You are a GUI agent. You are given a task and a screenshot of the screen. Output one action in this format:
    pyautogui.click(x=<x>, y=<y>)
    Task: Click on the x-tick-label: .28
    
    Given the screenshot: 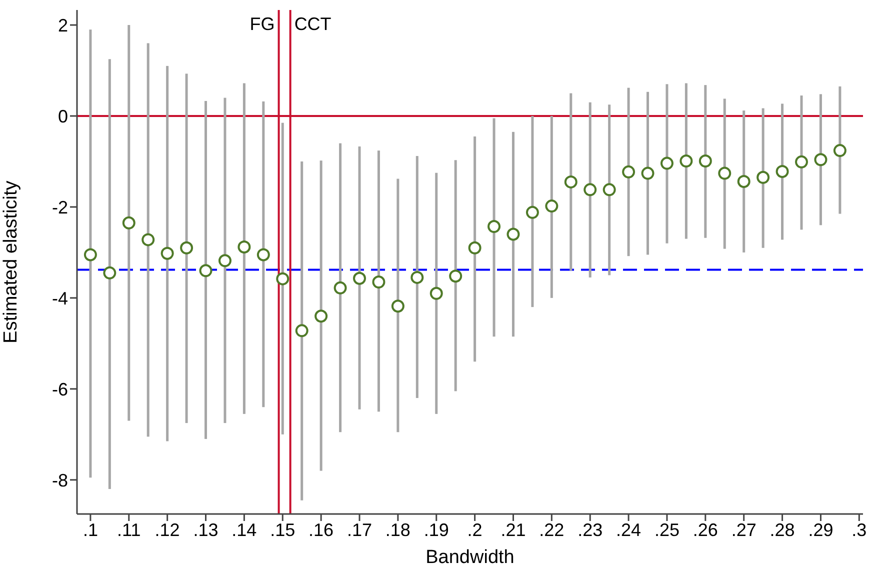 What is the action you would take?
    pyautogui.click(x=782, y=530)
    